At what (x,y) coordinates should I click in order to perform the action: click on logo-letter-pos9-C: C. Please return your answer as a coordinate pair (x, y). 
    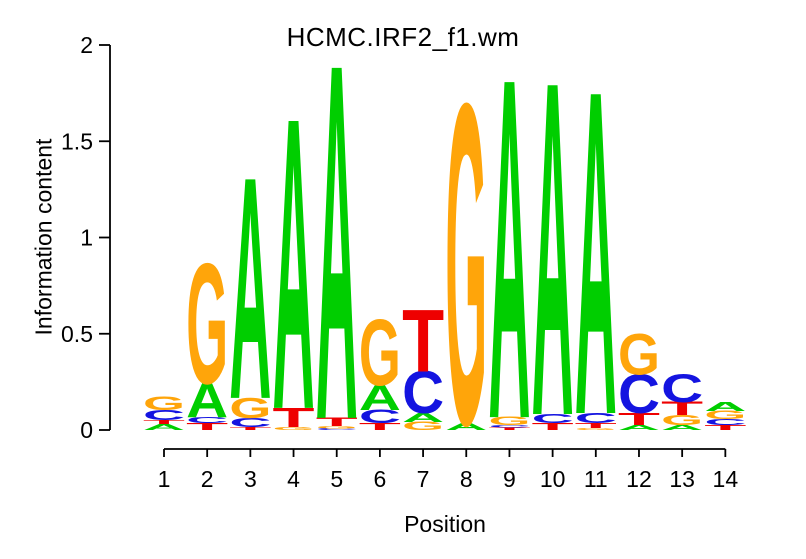
    Looking at the image, I should click on (509, 426).